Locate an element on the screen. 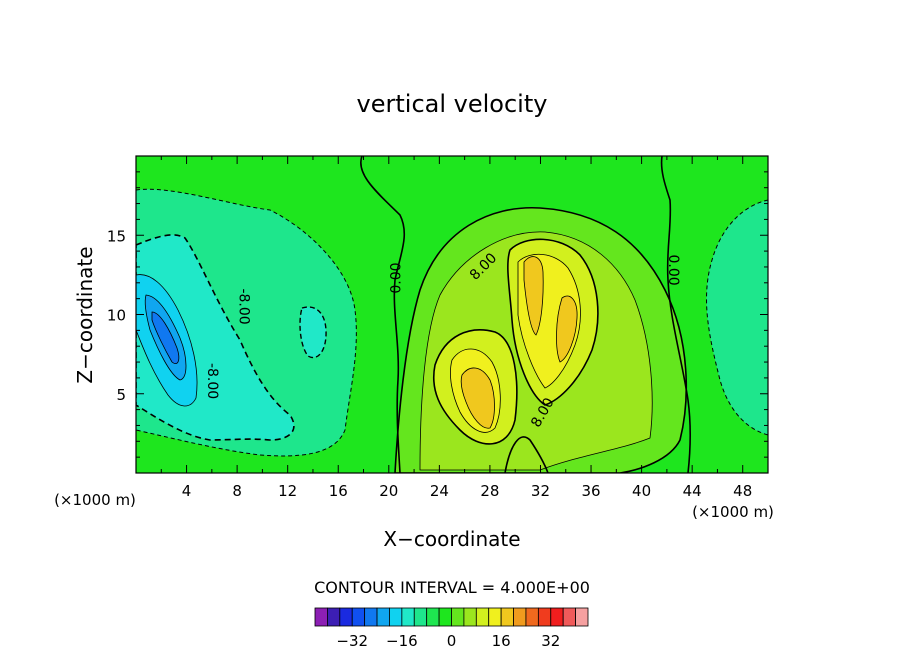 This screenshot has width=904, height=654. colorbar is located at coordinates (451, 617).